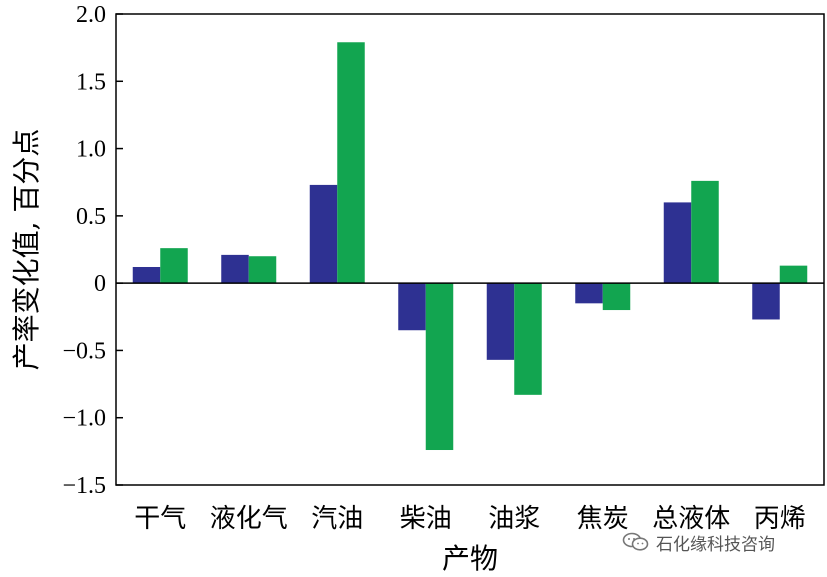 This screenshot has width=827, height=577. Describe the element at coordinates (84, 351) in the screenshot. I see `y-tick-label: −0.5` at that location.